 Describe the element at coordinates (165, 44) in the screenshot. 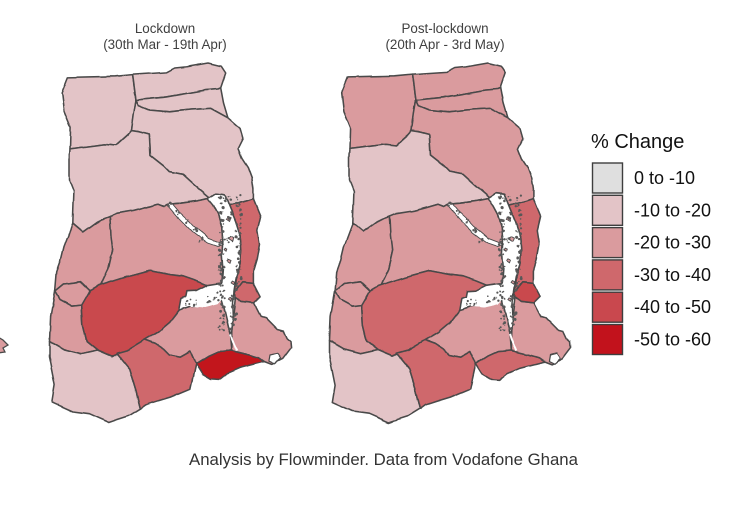

I see `svg-text: (30th Mar - 19th Apr)` at that location.